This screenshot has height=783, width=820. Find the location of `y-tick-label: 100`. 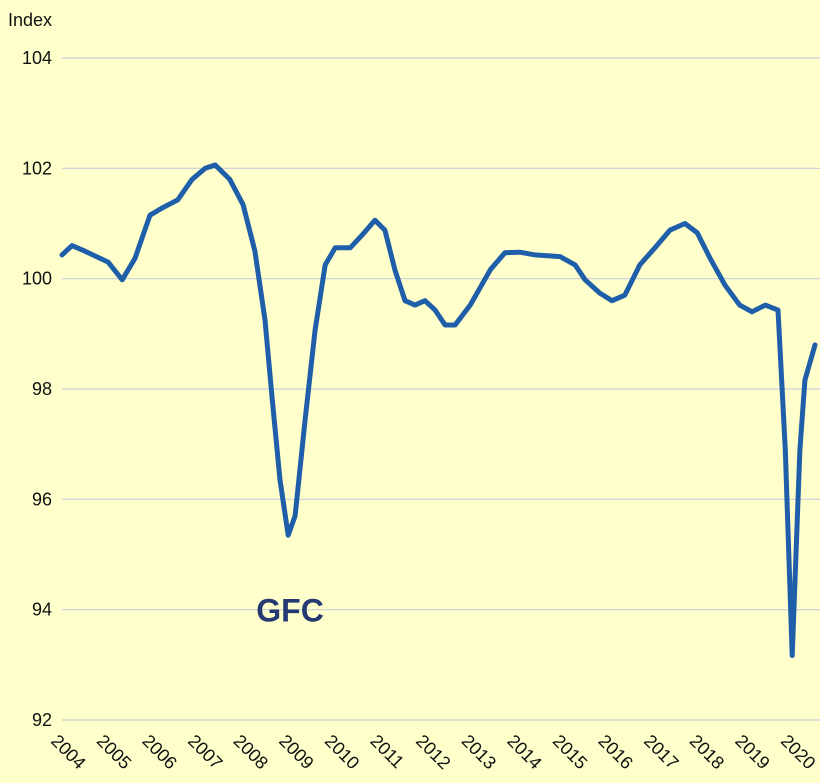

y-tick-label: 100 is located at coordinates (37, 279).